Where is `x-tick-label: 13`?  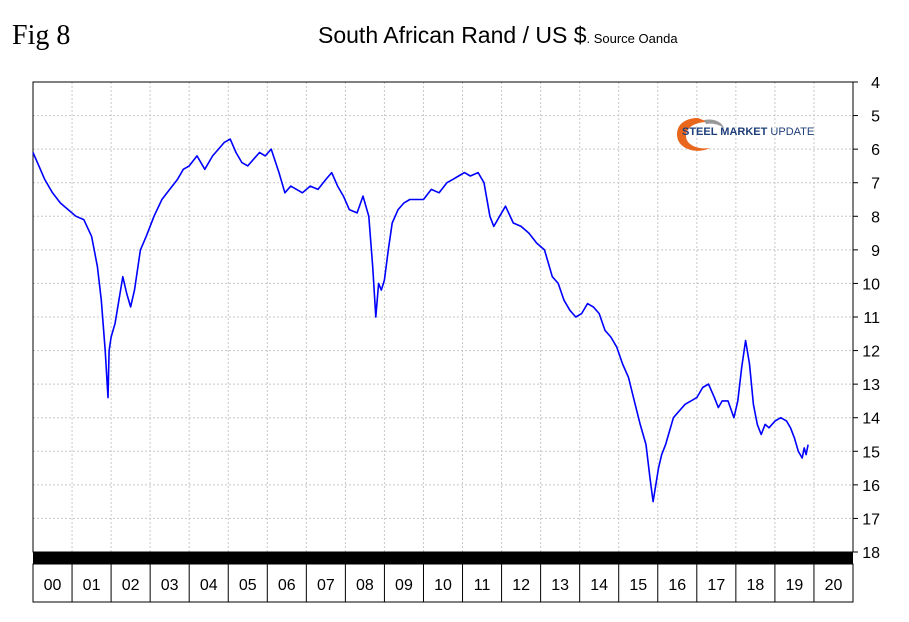 x-tick-label: 13 is located at coordinates (560, 585).